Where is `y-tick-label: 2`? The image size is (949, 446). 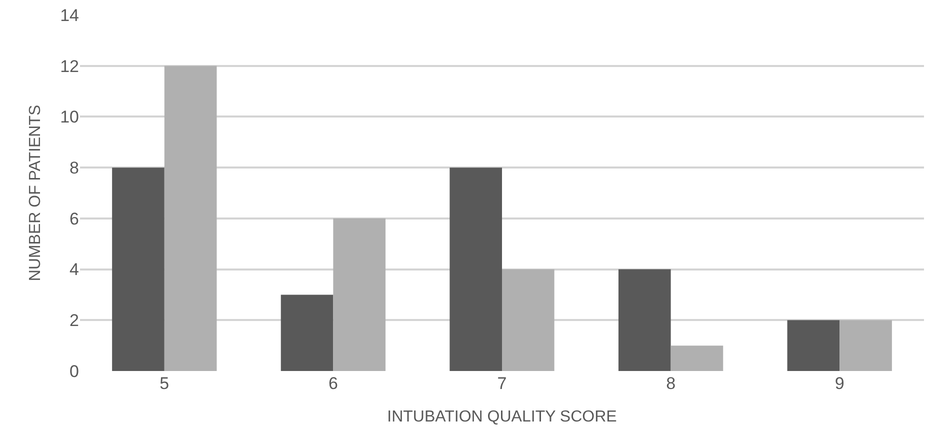 y-tick-label: 2 is located at coordinates (74, 320).